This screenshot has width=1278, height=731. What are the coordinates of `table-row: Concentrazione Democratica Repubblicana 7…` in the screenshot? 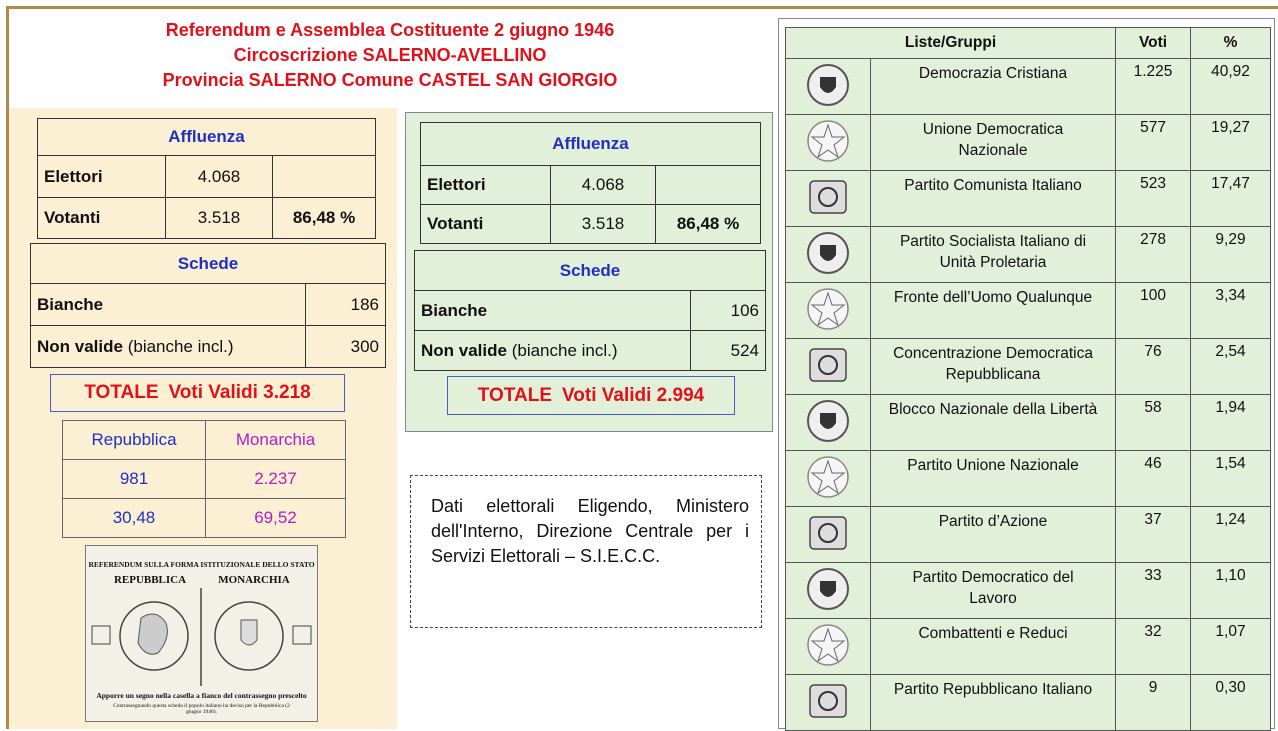 It's located at (1028, 366).